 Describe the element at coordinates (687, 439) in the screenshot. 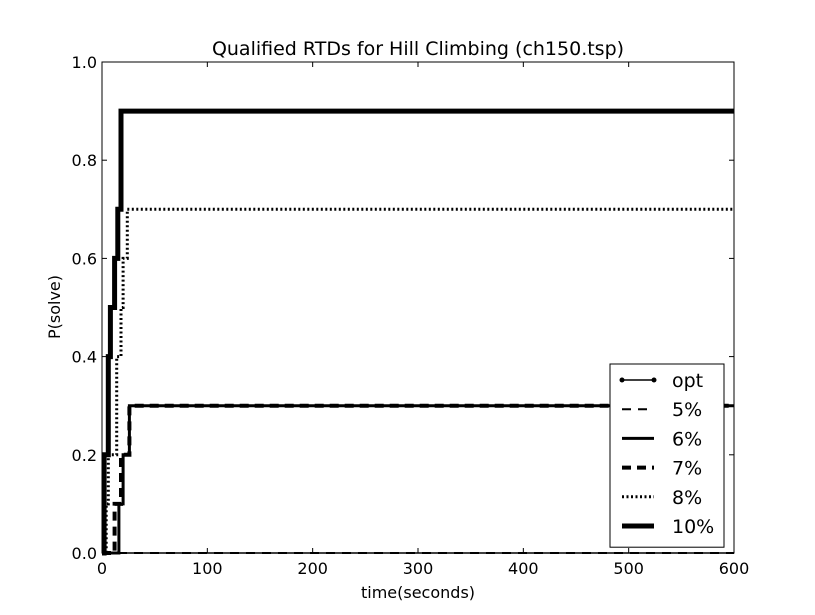

I see `legend-label: 6%` at that location.